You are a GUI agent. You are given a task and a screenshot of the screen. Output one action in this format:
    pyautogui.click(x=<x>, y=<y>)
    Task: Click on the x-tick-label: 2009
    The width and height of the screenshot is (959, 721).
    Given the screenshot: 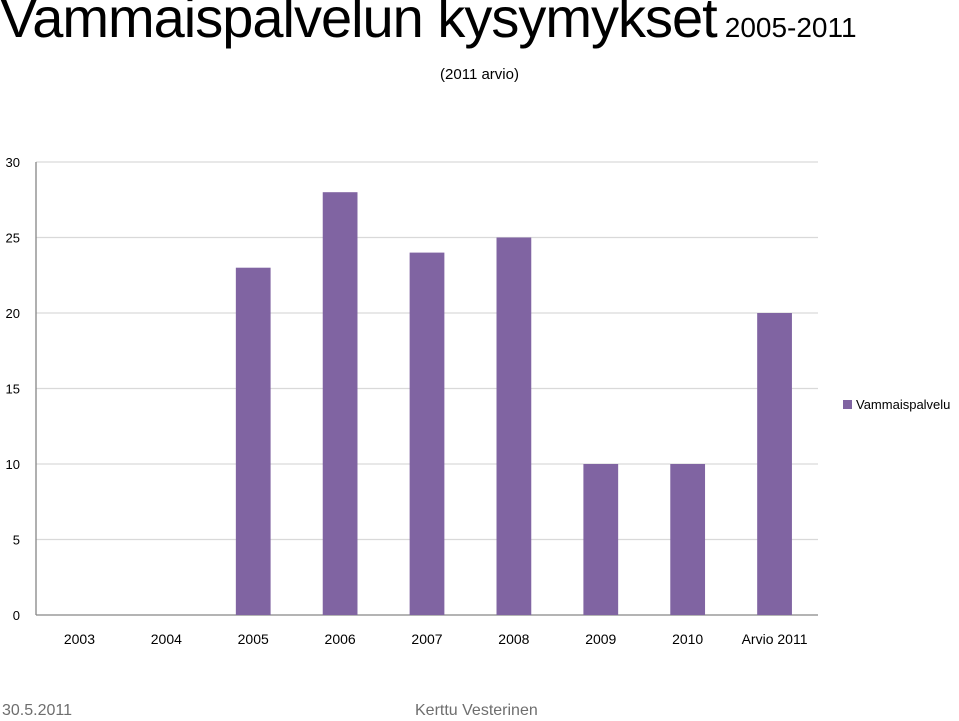 What is the action you would take?
    pyautogui.click(x=600, y=639)
    